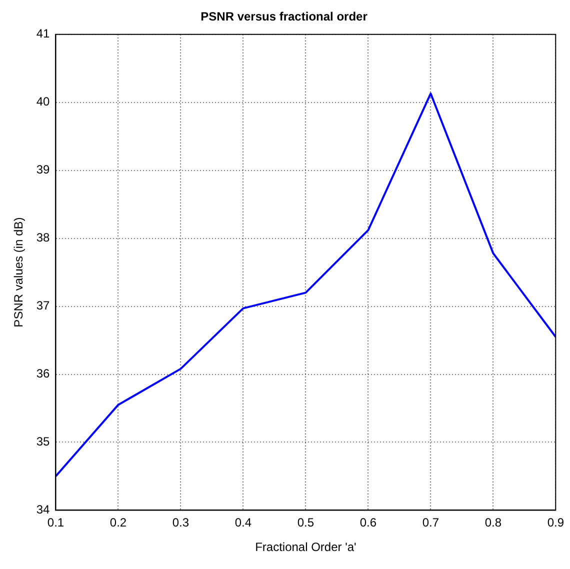  Describe the element at coordinates (305, 547) in the screenshot. I see `x-axis-title: Fractional Order 'a'` at that location.